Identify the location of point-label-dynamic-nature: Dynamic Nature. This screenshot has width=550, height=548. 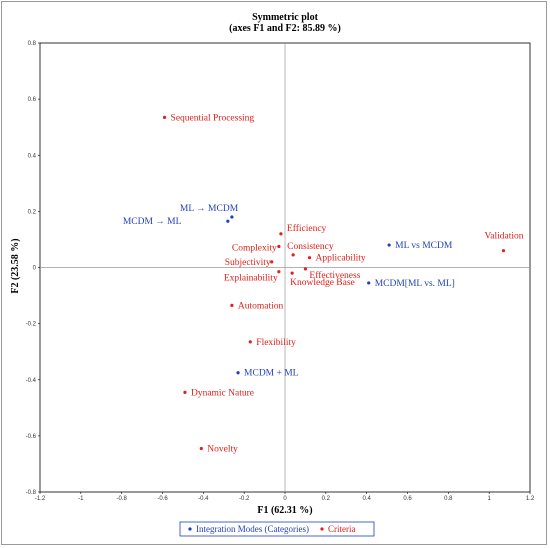
(222, 393).